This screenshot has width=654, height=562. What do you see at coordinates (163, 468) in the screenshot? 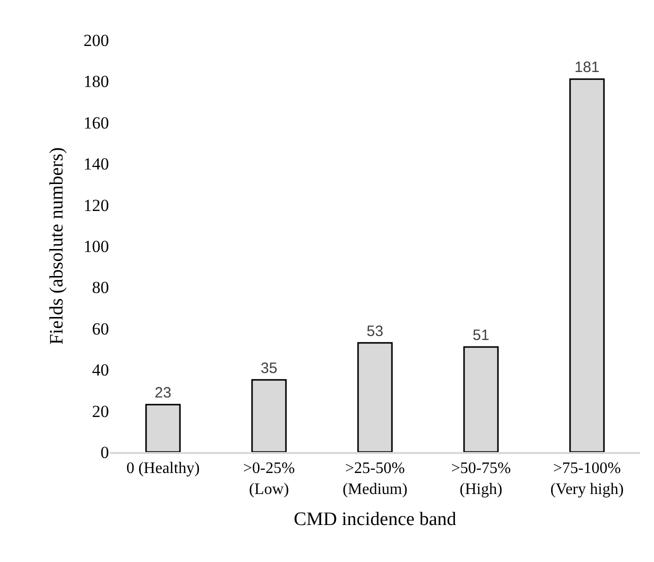
I see `x-tick-label: 0 (Healthy)` at bounding box center [163, 468].